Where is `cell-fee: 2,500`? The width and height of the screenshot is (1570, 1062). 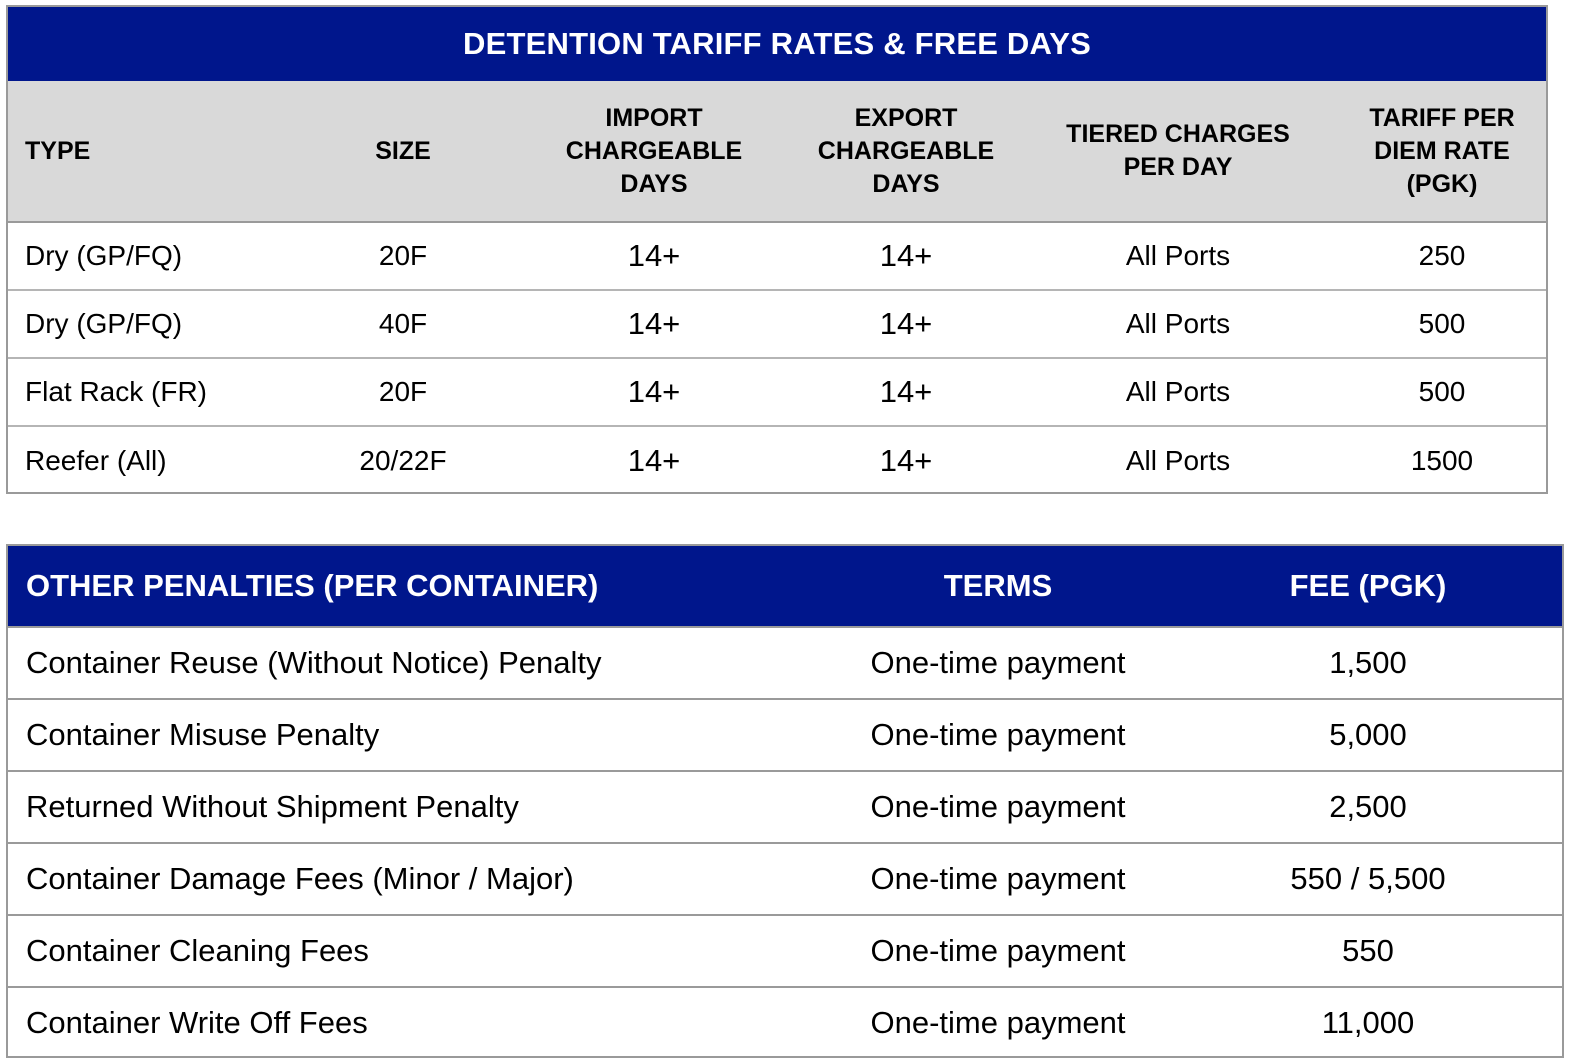
cell-fee: 2,500 is located at coordinates (1368, 806).